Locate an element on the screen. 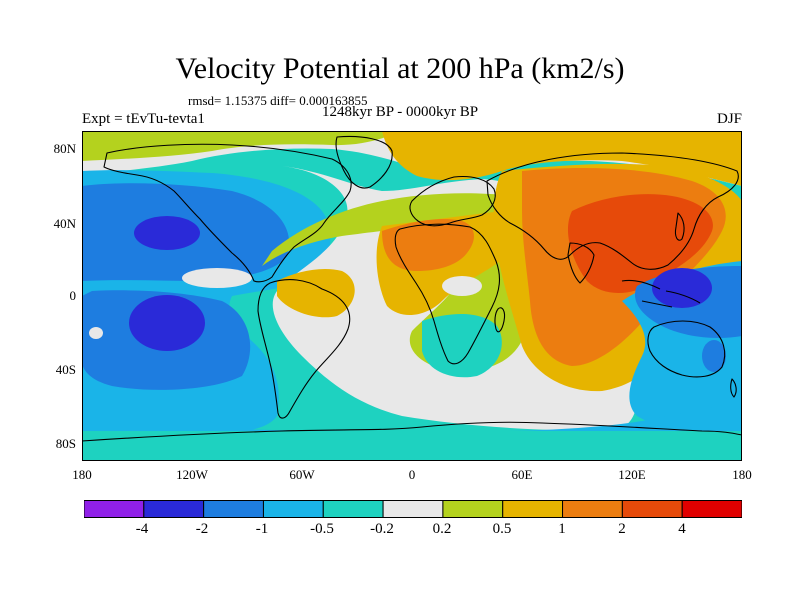  lat-label-80n: 80N is located at coordinates (64, 148).